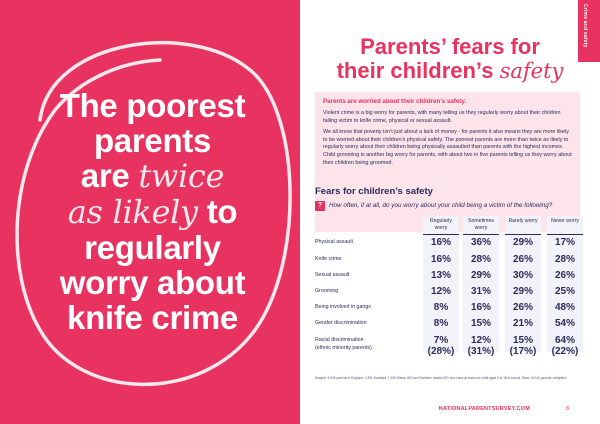 This screenshot has width=600, height=424. I want to click on table-cell: 21%, so click(522, 323).